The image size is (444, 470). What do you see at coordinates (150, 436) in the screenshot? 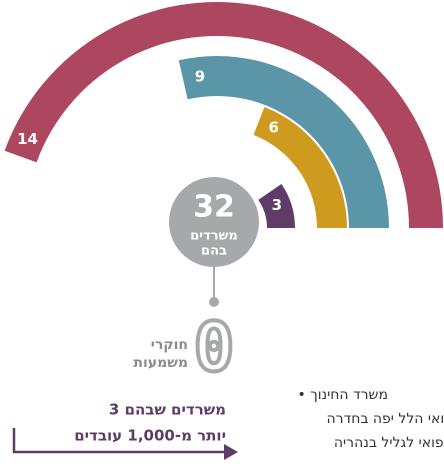
I see `note-line: יותר מ-1,000 עובדים` at bounding box center [150, 436].